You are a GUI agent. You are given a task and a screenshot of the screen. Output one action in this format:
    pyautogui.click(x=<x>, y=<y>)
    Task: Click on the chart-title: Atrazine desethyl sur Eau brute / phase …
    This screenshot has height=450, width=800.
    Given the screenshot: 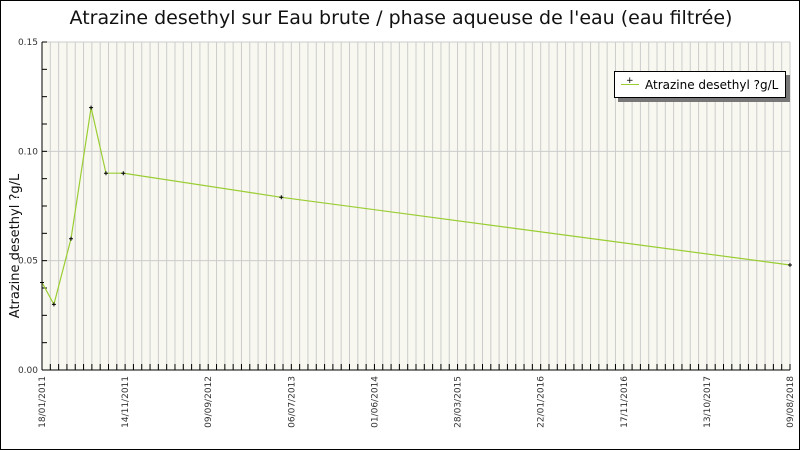 What is the action you would take?
    pyautogui.click(x=401, y=18)
    